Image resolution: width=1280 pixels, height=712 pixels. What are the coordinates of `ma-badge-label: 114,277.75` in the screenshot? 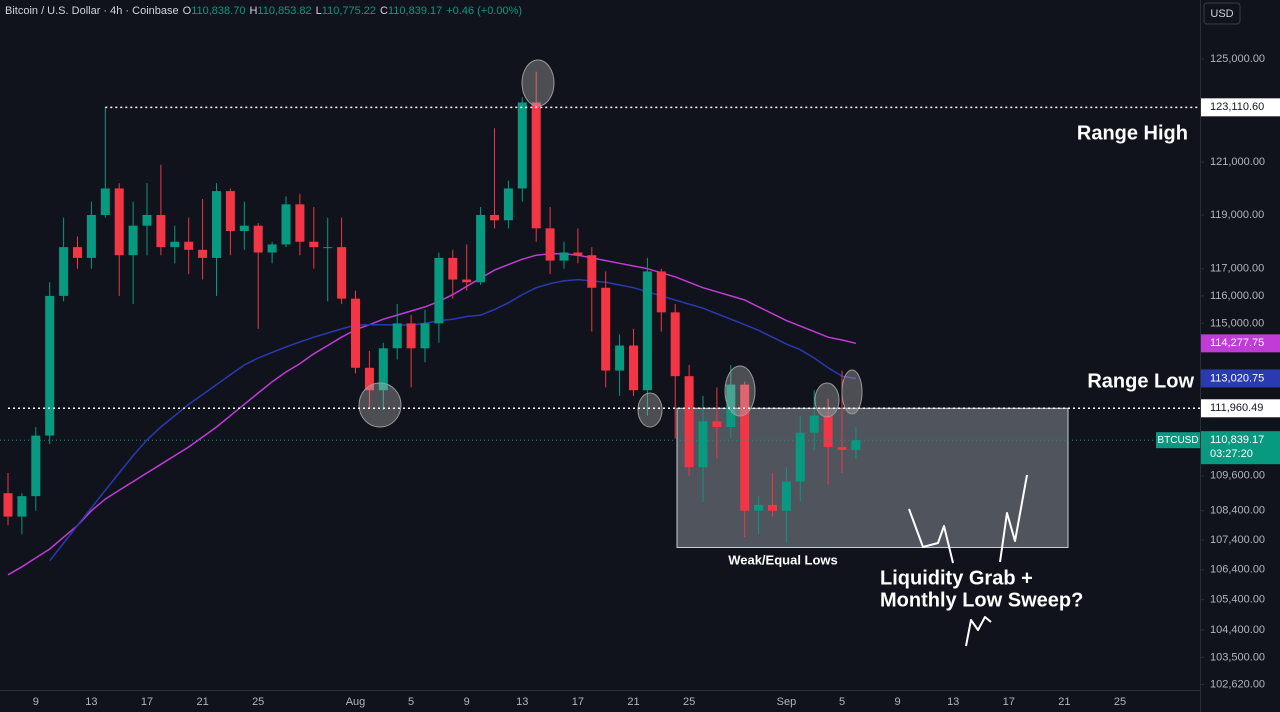 It's located at (1237, 343).